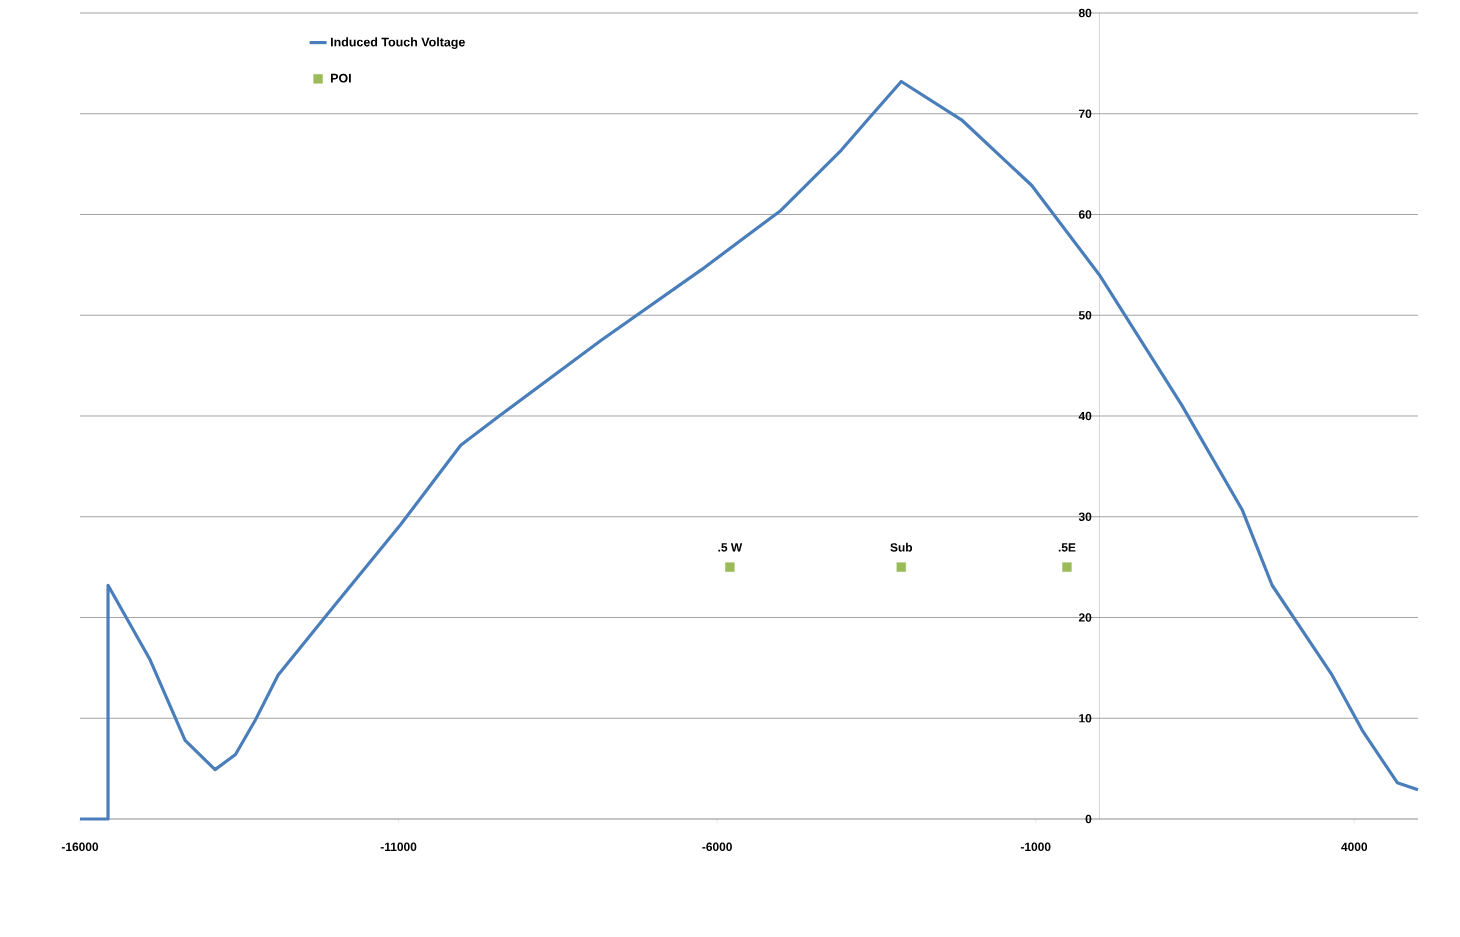 The image size is (1460, 937). Describe the element at coordinates (1085, 113) in the screenshot. I see `y-tick-label: 70` at that location.